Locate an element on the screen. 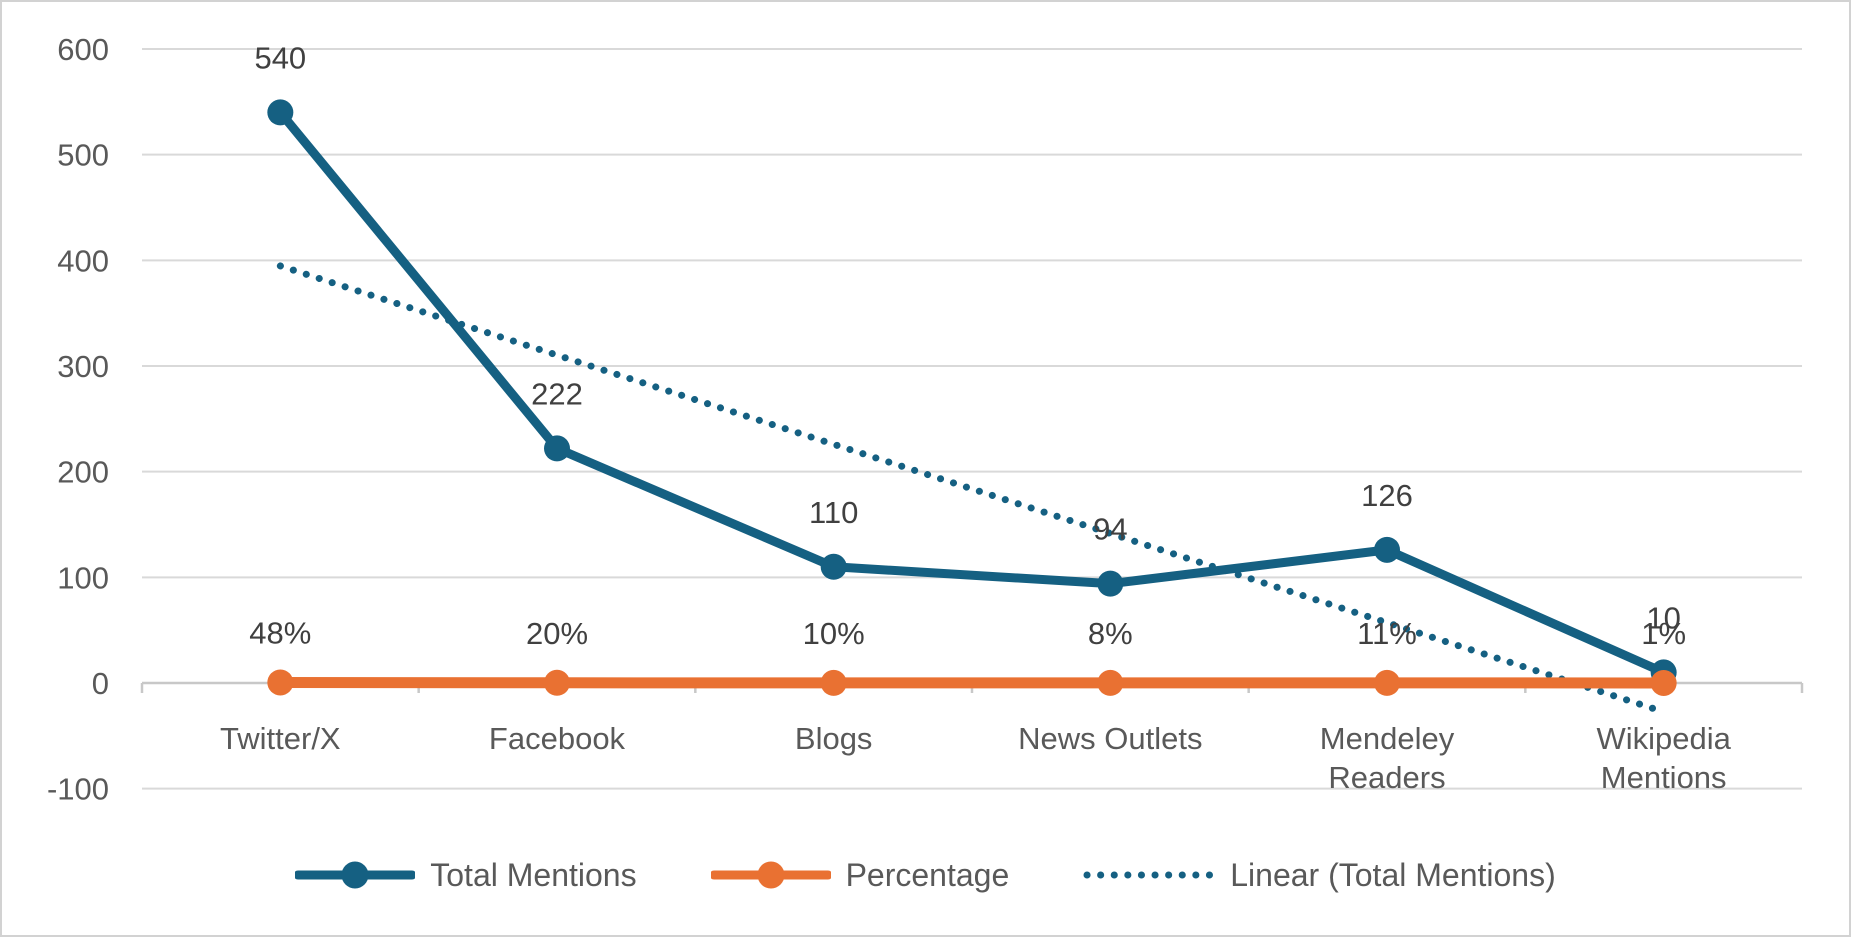 The height and width of the screenshot is (937, 1851). percentage-label: 11% is located at coordinates (1387, 633).